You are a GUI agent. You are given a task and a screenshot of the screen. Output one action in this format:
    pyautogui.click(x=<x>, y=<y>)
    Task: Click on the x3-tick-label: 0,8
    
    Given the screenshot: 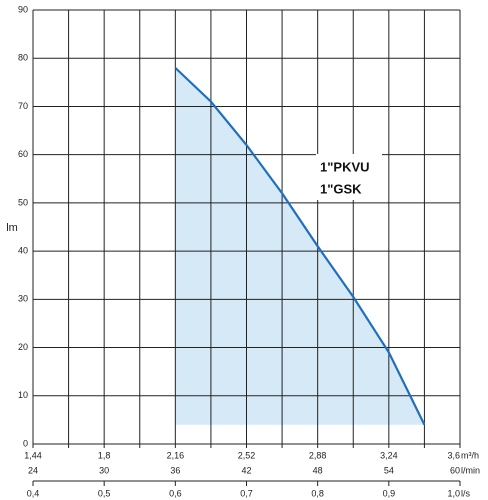 What is the action you would take?
    pyautogui.click(x=317, y=493)
    